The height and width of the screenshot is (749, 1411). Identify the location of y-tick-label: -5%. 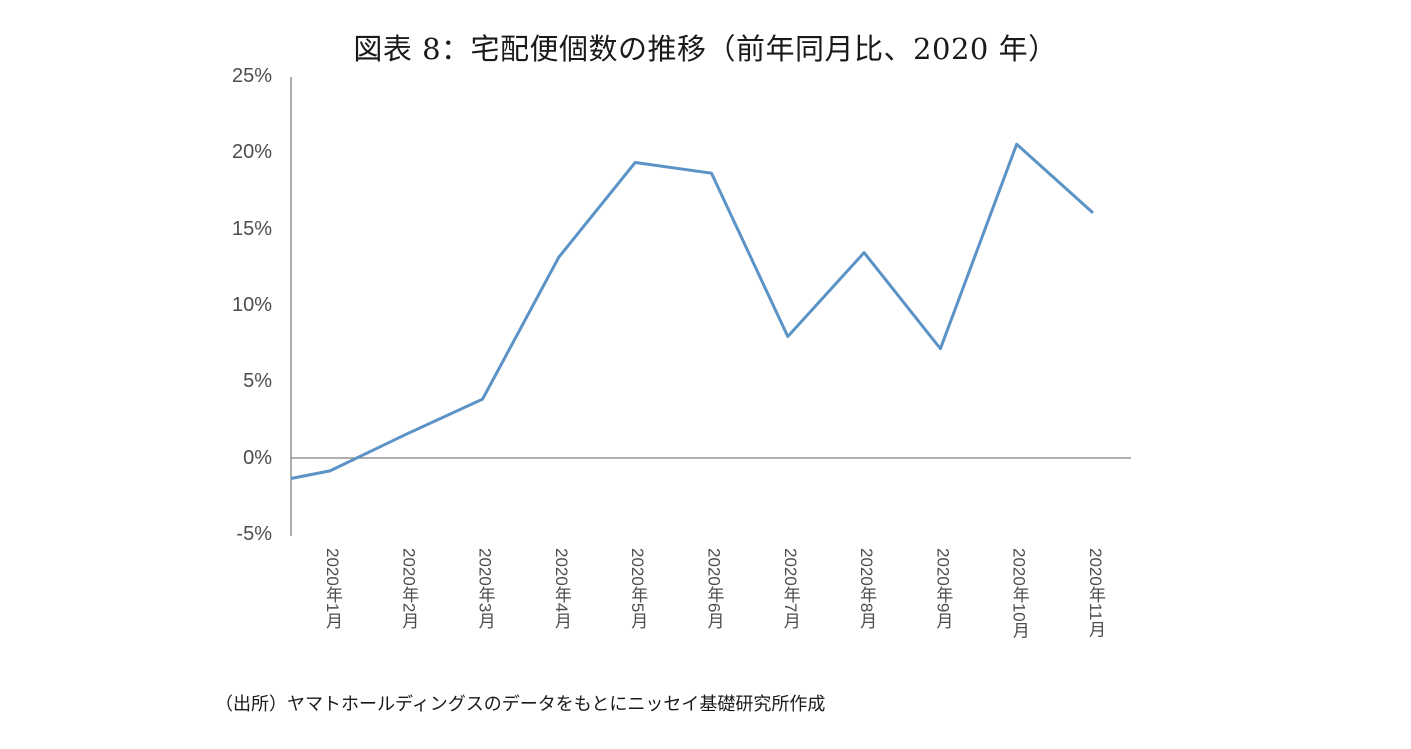
(254, 534).